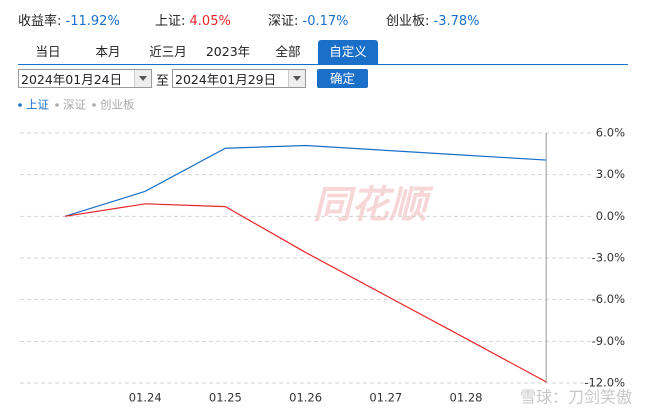  I want to click on tab: 2023年, so click(228, 51).